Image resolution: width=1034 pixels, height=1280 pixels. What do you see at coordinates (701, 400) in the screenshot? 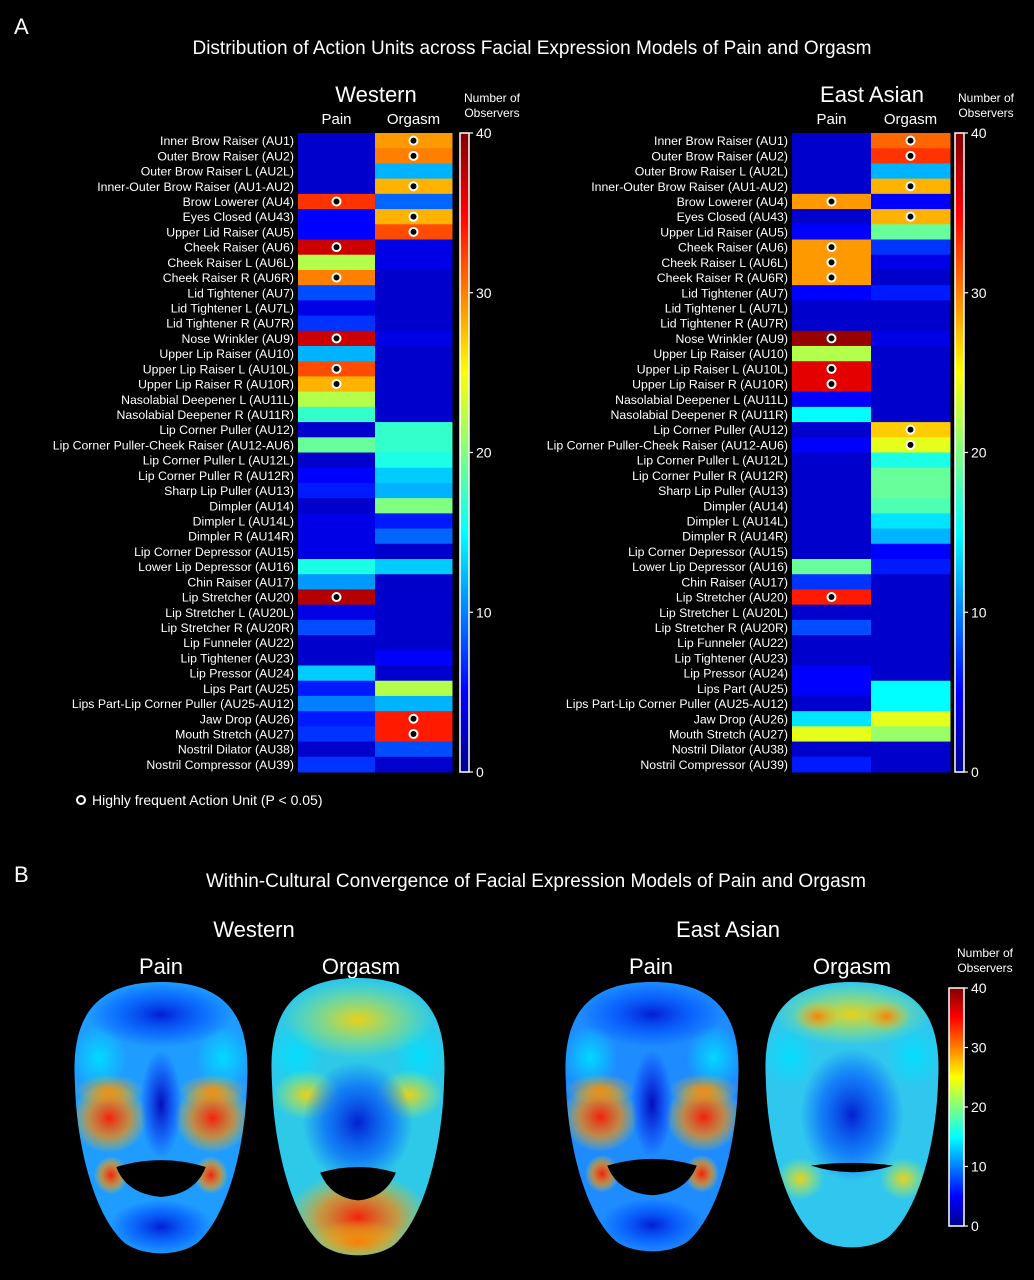
I see `east-asian-row-label: Nasolabial Deepener L (AU11L)` at bounding box center [701, 400].